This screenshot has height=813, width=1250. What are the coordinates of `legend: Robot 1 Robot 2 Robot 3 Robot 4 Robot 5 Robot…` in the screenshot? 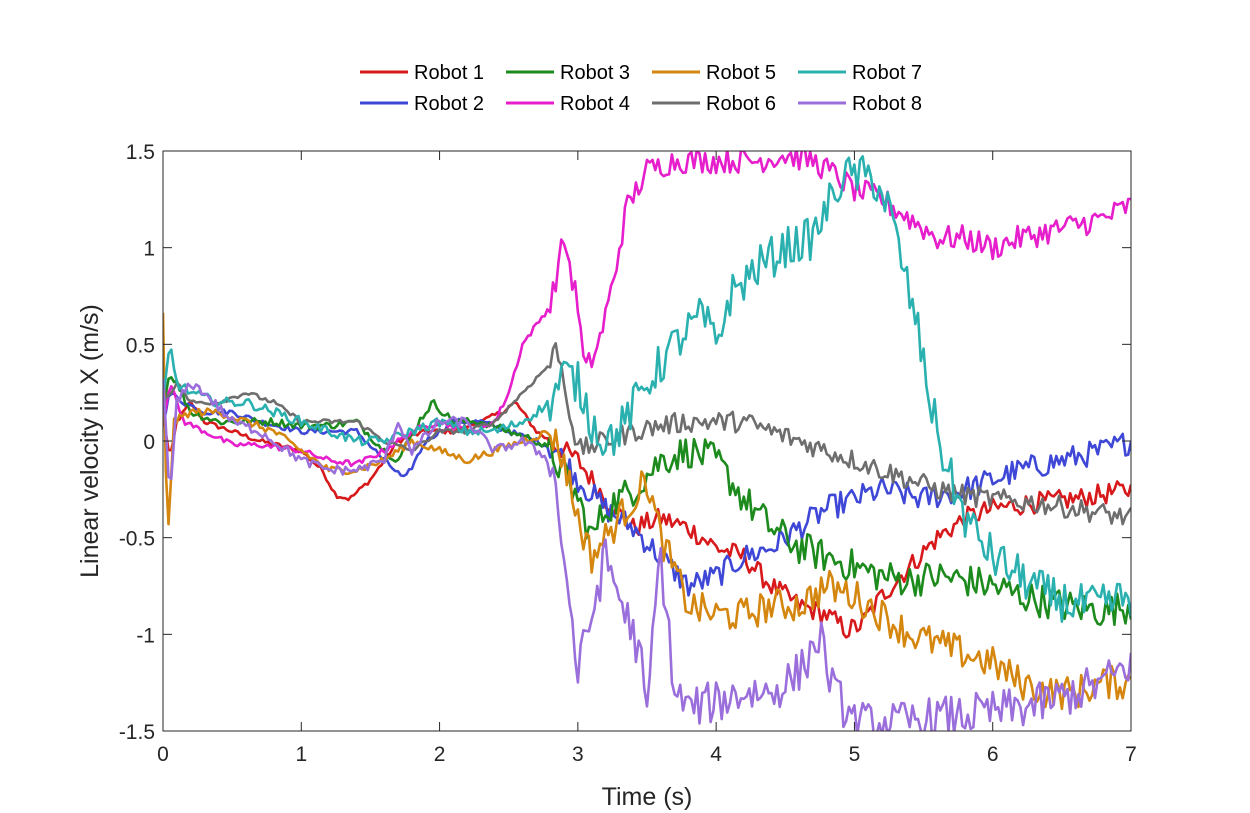 It's located at (641, 88).